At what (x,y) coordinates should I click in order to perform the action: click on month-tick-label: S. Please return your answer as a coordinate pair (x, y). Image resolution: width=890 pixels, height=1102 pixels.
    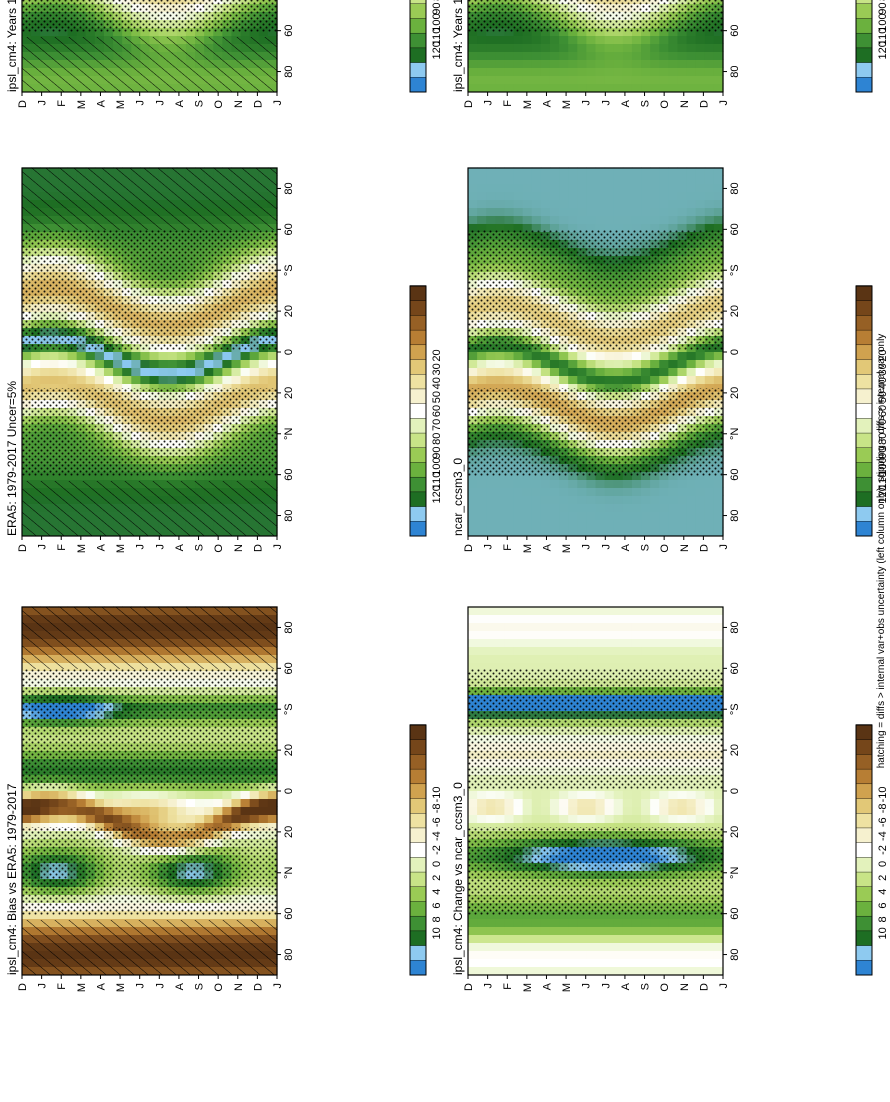
    Looking at the image, I should click on (200, 547).